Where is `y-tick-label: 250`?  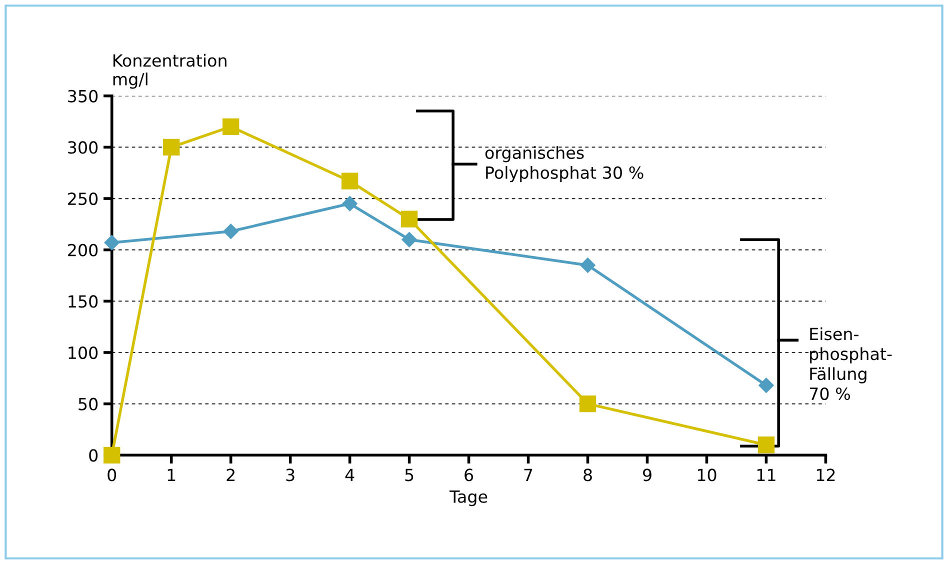
y-tick-label: 250 is located at coordinates (83, 199).